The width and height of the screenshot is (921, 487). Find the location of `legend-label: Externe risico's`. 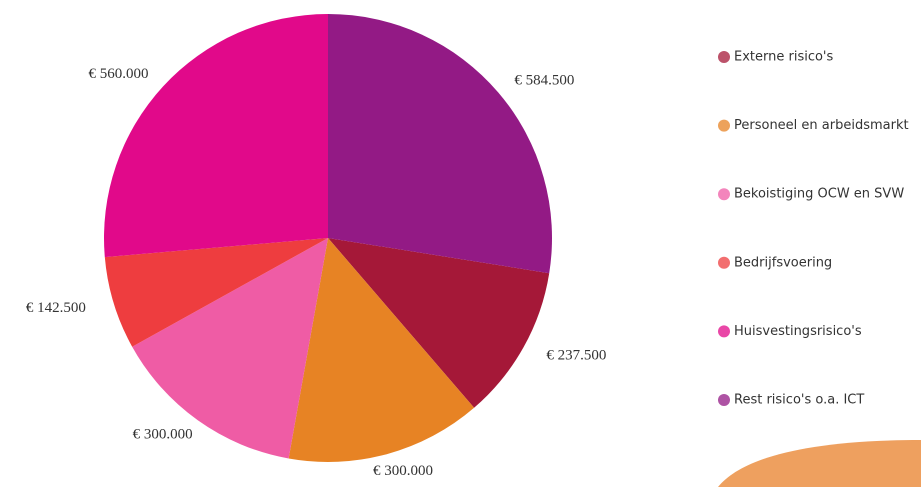

legend-label: Externe risico's is located at coordinates (784, 57).